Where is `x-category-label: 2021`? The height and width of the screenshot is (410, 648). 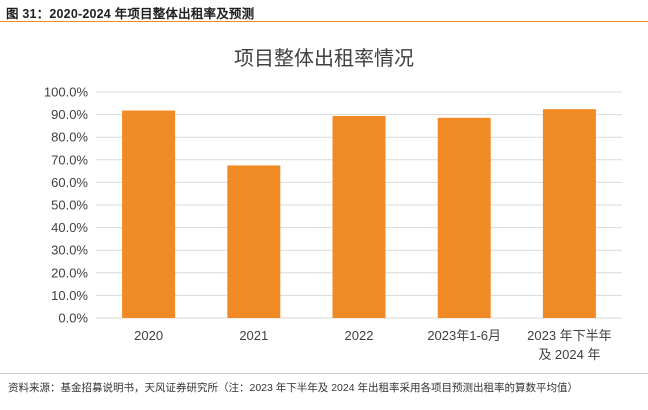 x-category-label: 2021 is located at coordinates (253, 335).